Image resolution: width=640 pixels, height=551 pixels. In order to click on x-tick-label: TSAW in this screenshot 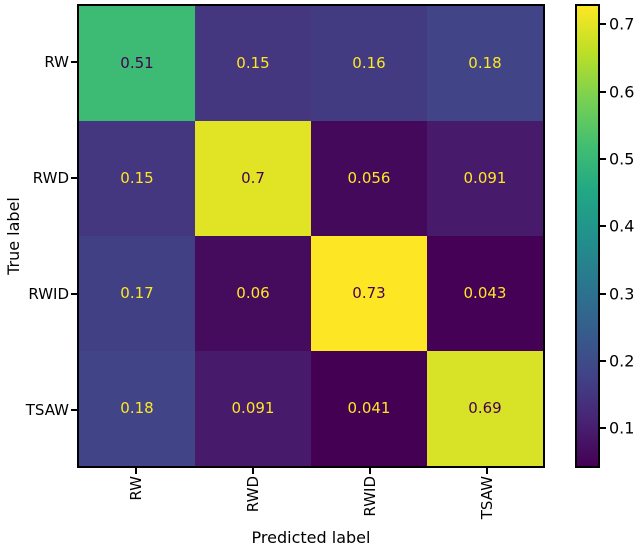, I will do `click(486, 498)`.